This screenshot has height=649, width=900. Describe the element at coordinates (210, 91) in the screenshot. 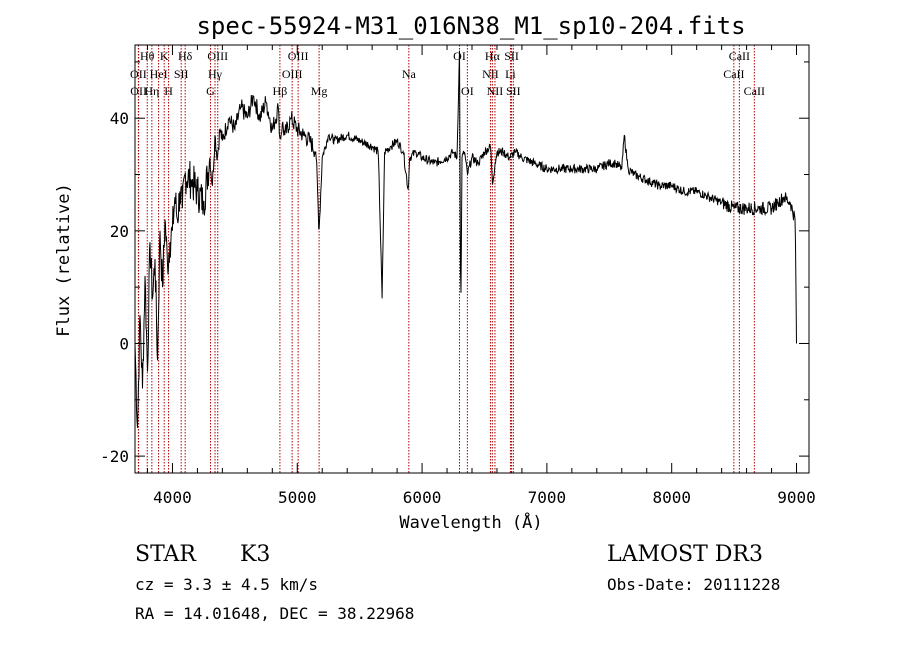

I see `line-marker-label: G` at that location.